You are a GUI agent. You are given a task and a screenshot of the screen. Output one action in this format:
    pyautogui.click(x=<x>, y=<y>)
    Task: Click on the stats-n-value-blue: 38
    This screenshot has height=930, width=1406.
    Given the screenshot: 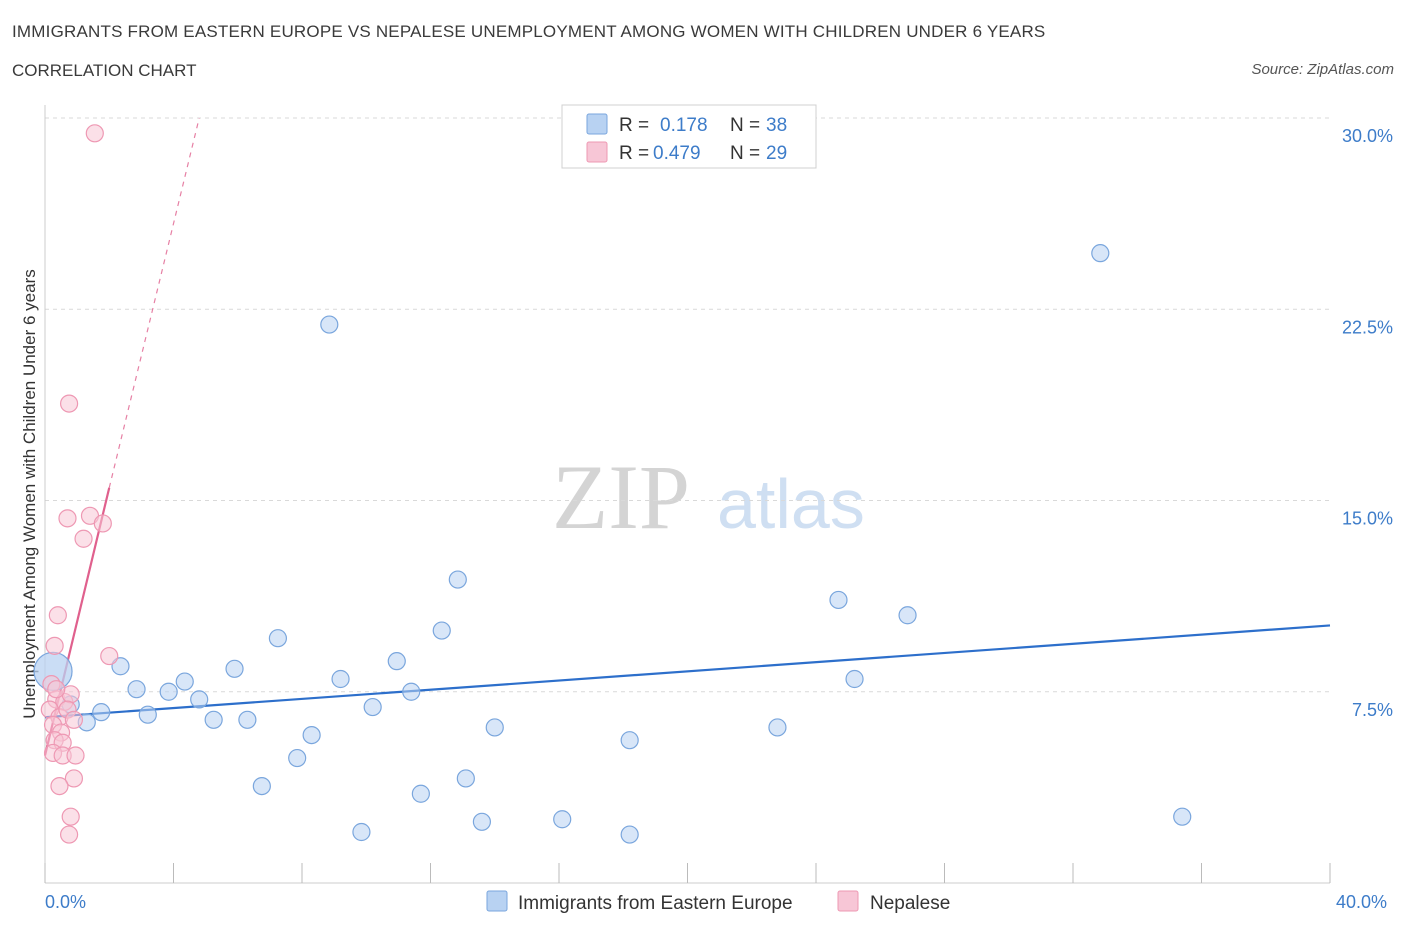 What is the action you would take?
    pyautogui.click(x=776, y=125)
    